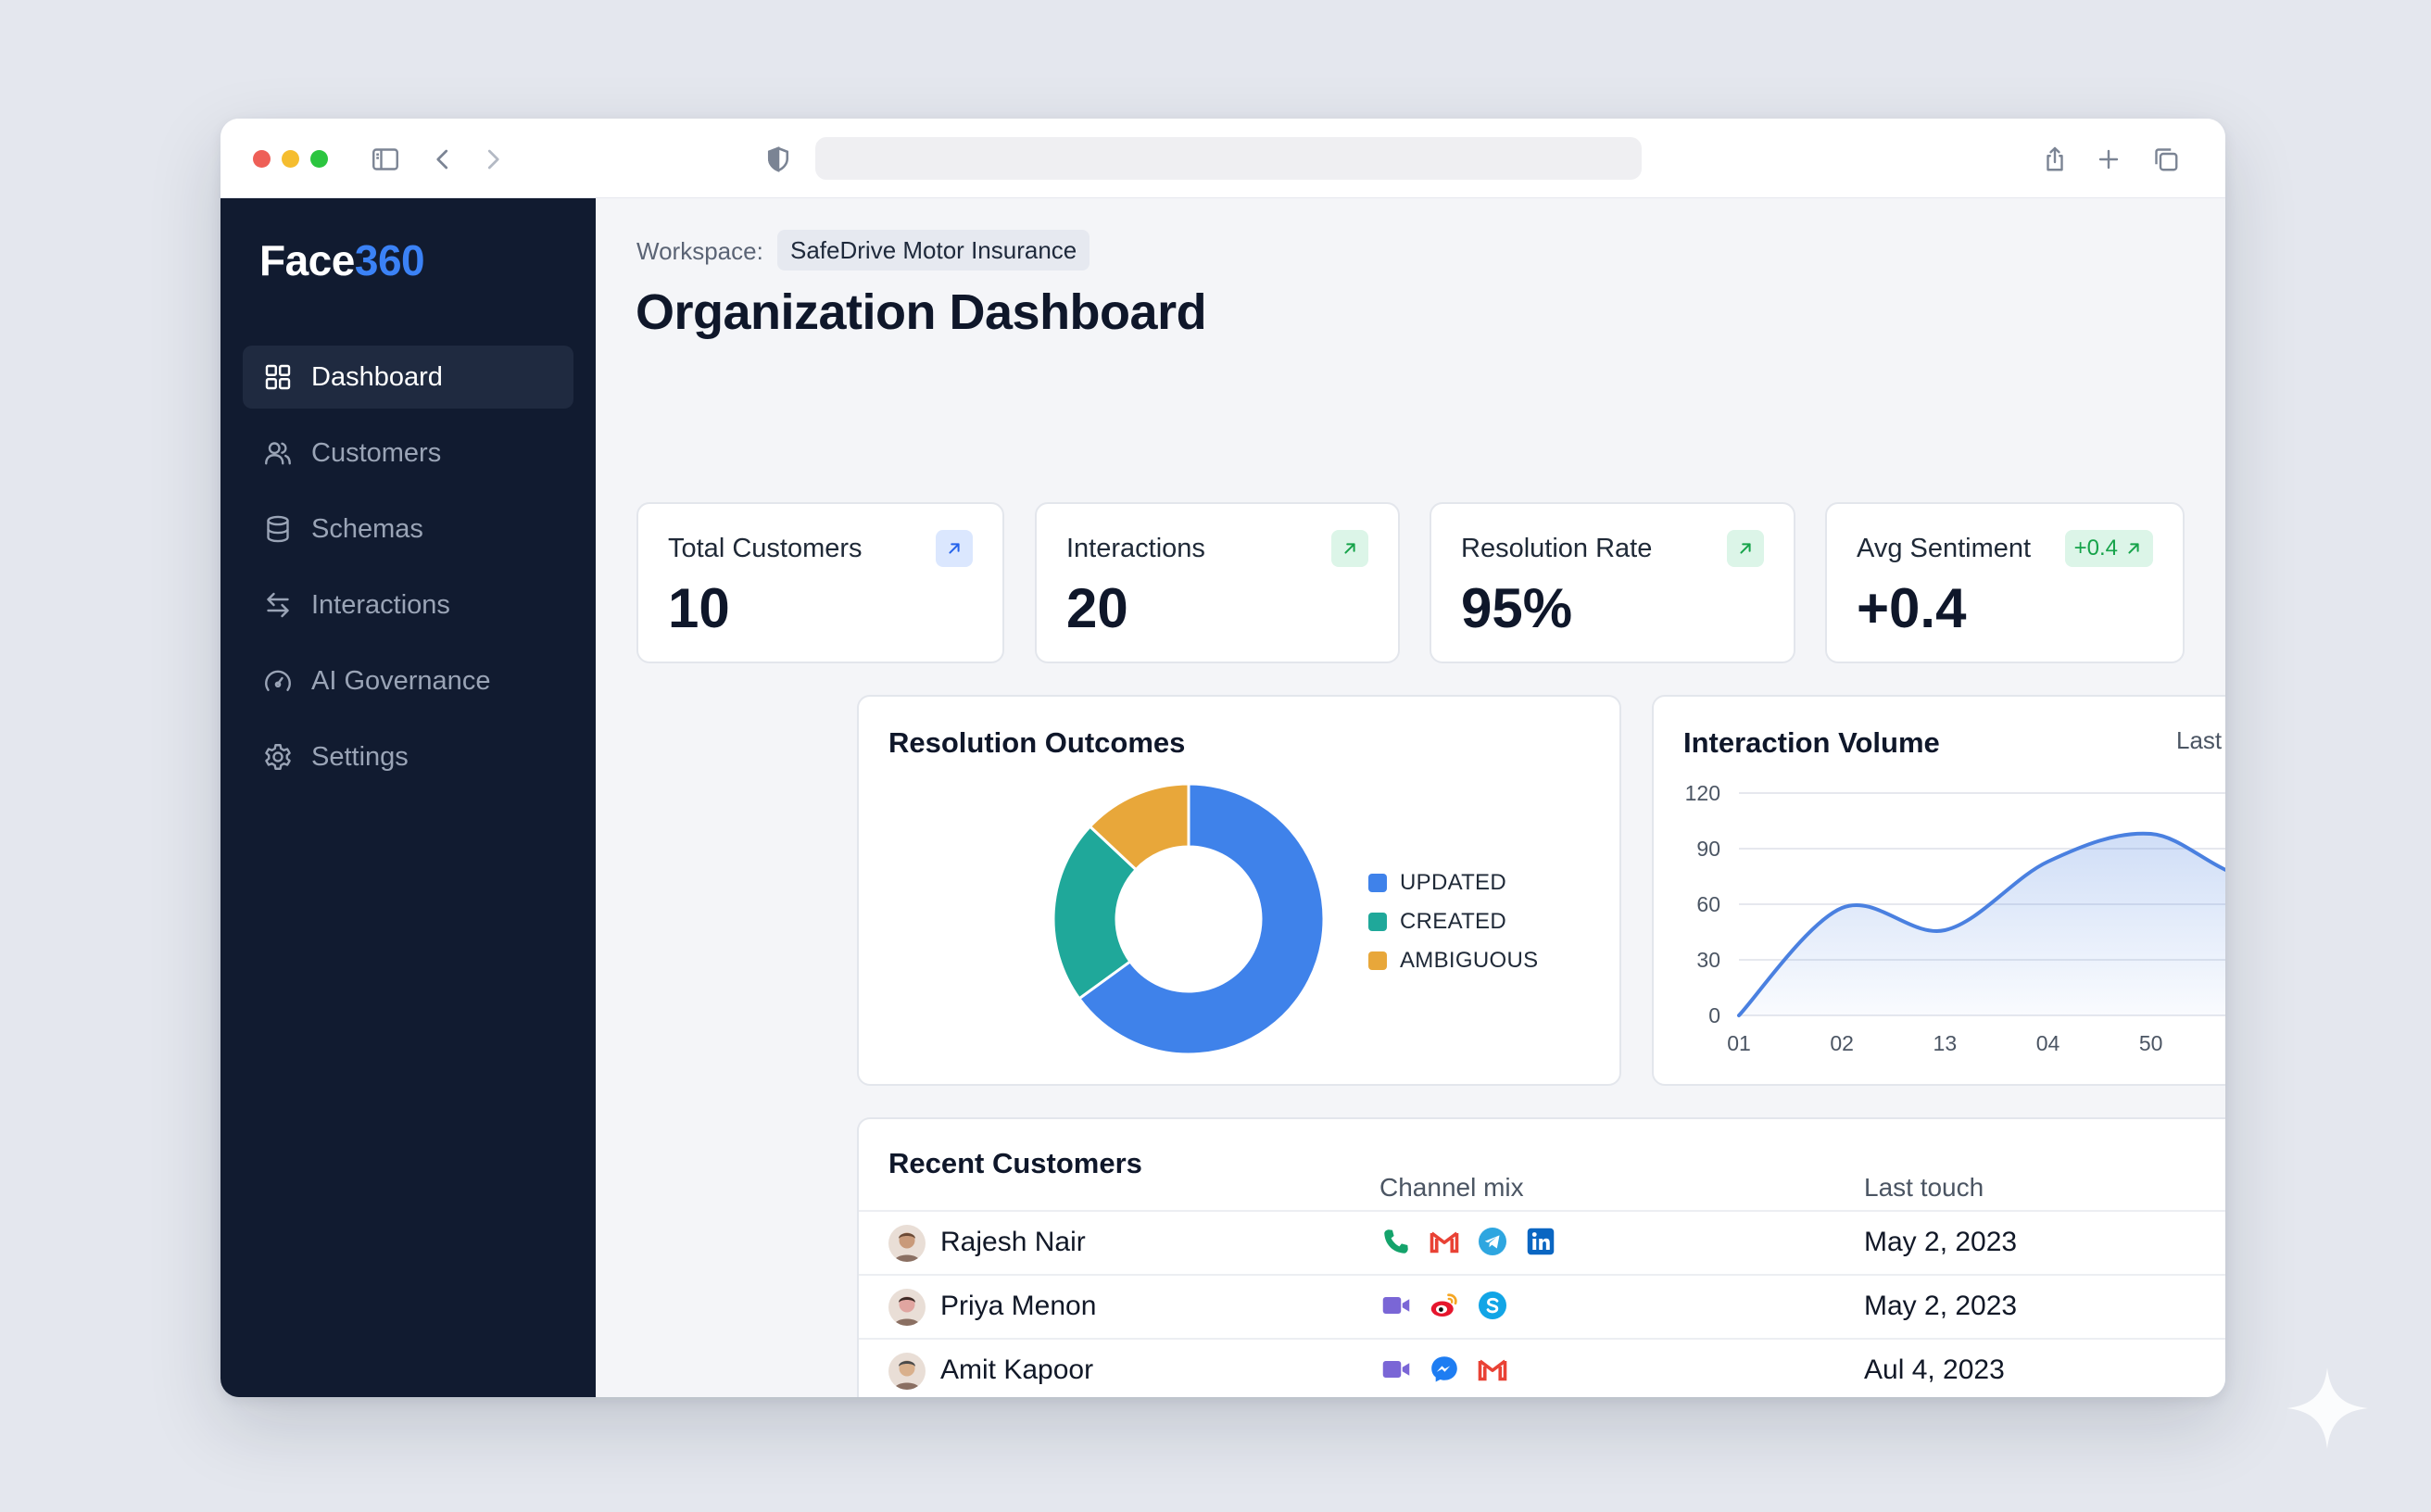 Image resolution: width=2431 pixels, height=1512 pixels. I want to click on app-logo: Face360, so click(342, 260).